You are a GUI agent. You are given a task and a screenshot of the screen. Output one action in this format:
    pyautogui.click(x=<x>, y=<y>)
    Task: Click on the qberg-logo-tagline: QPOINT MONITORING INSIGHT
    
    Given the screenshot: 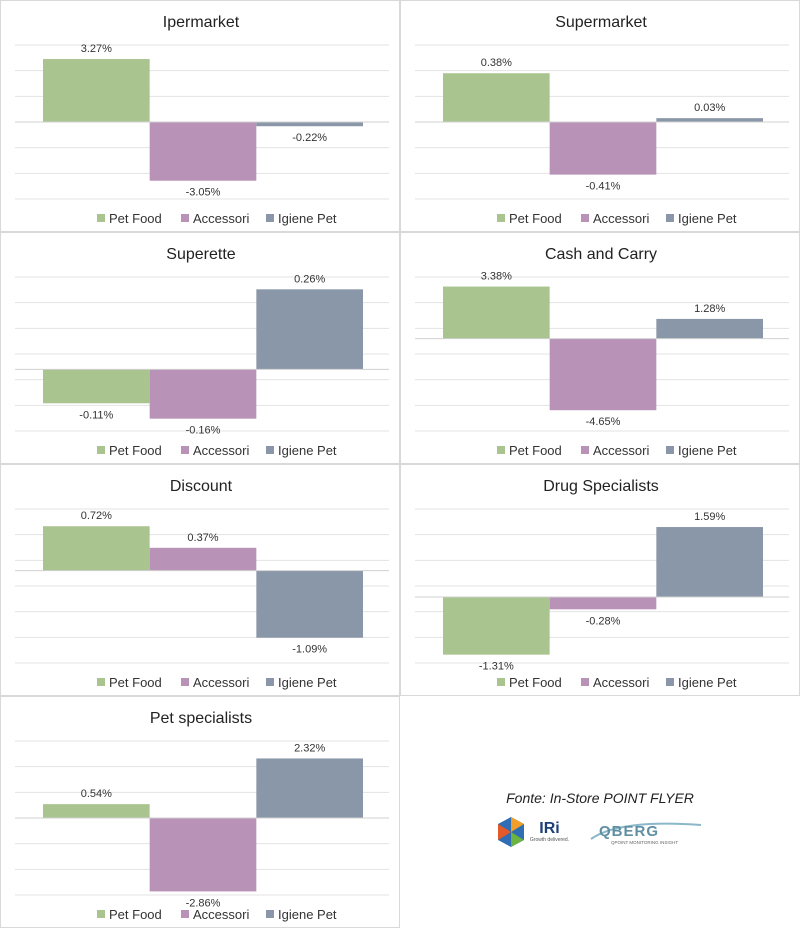 What is the action you would take?
    pyautogui.click(x=644, y=842)
    